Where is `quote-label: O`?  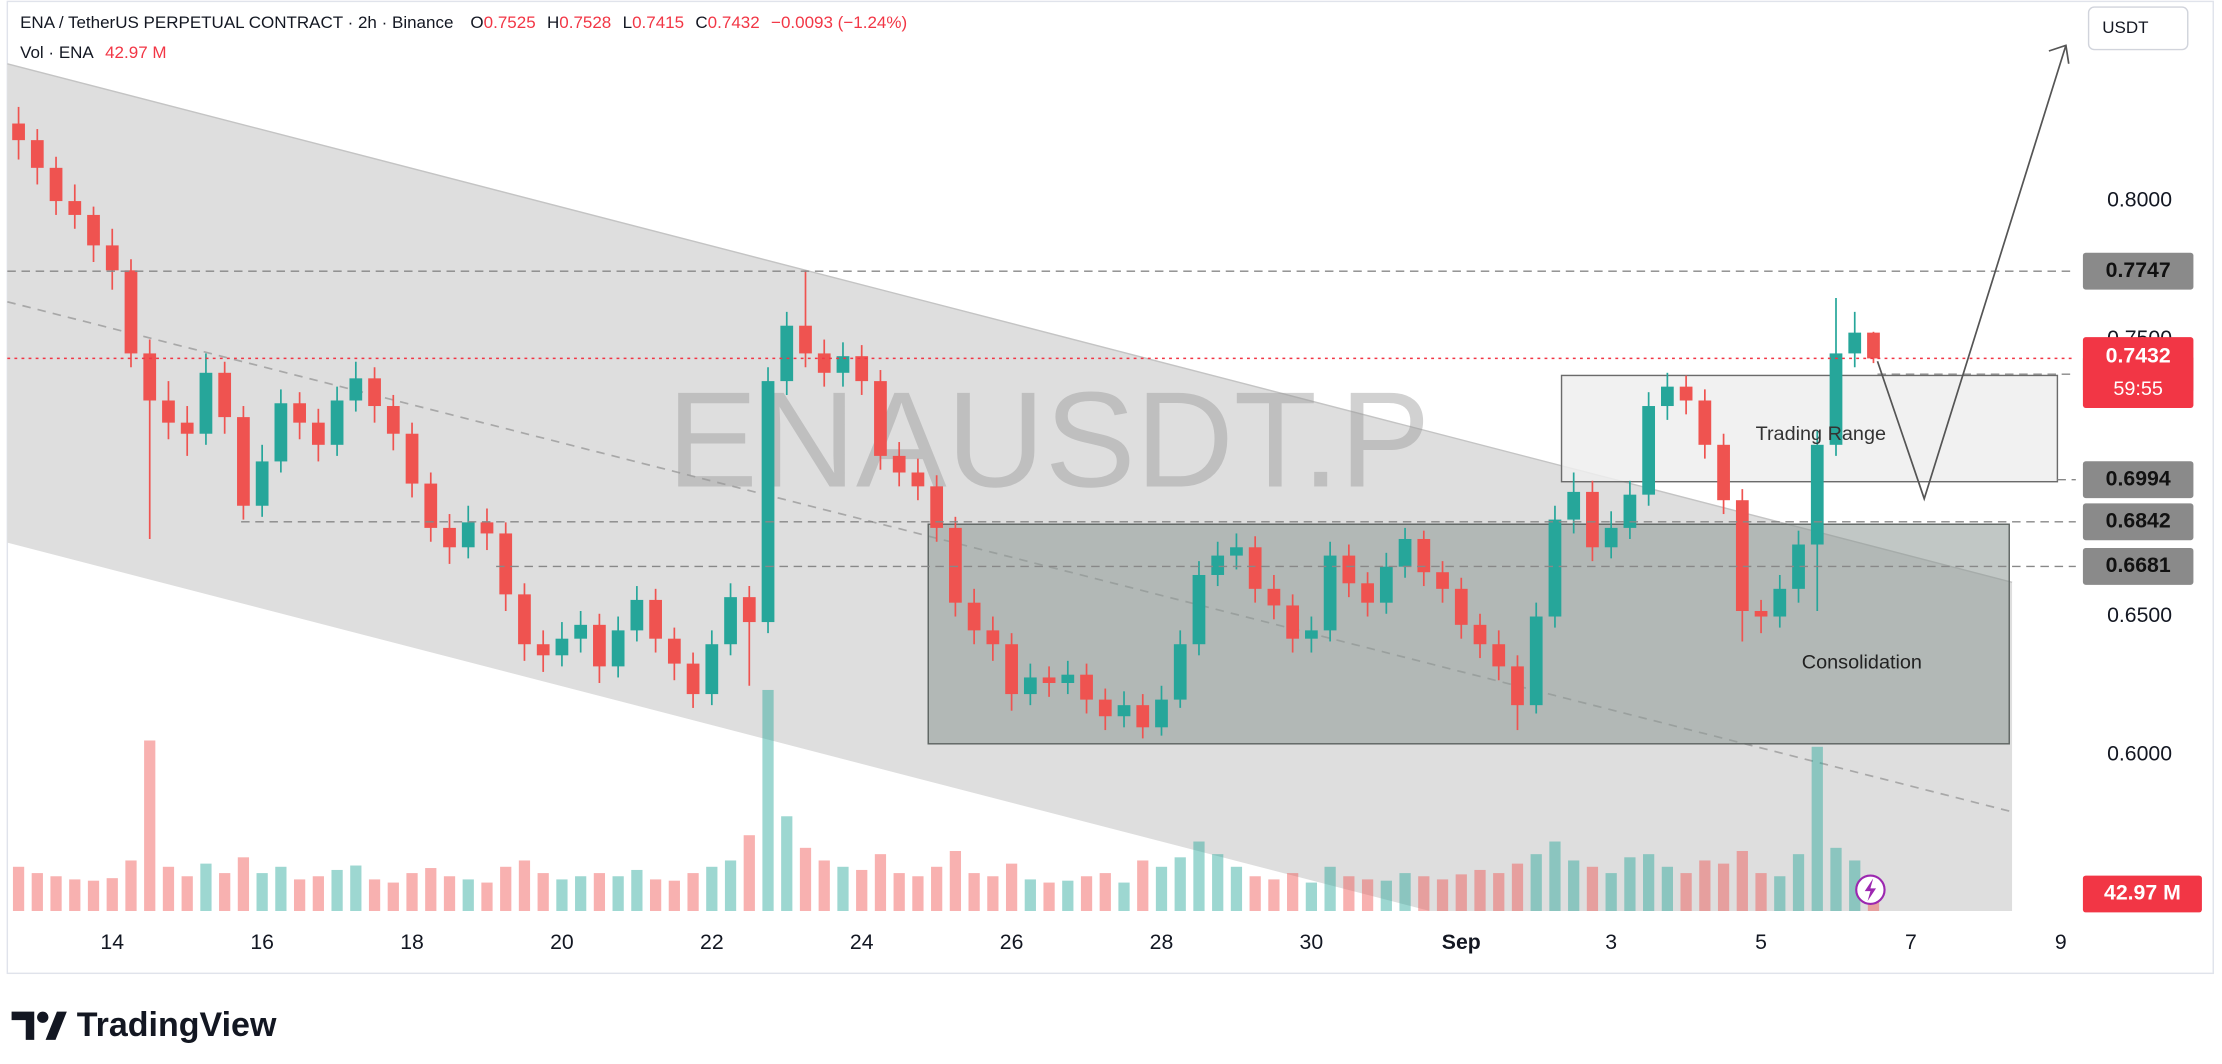 quote-label: O is located at coordinates (476, 23).